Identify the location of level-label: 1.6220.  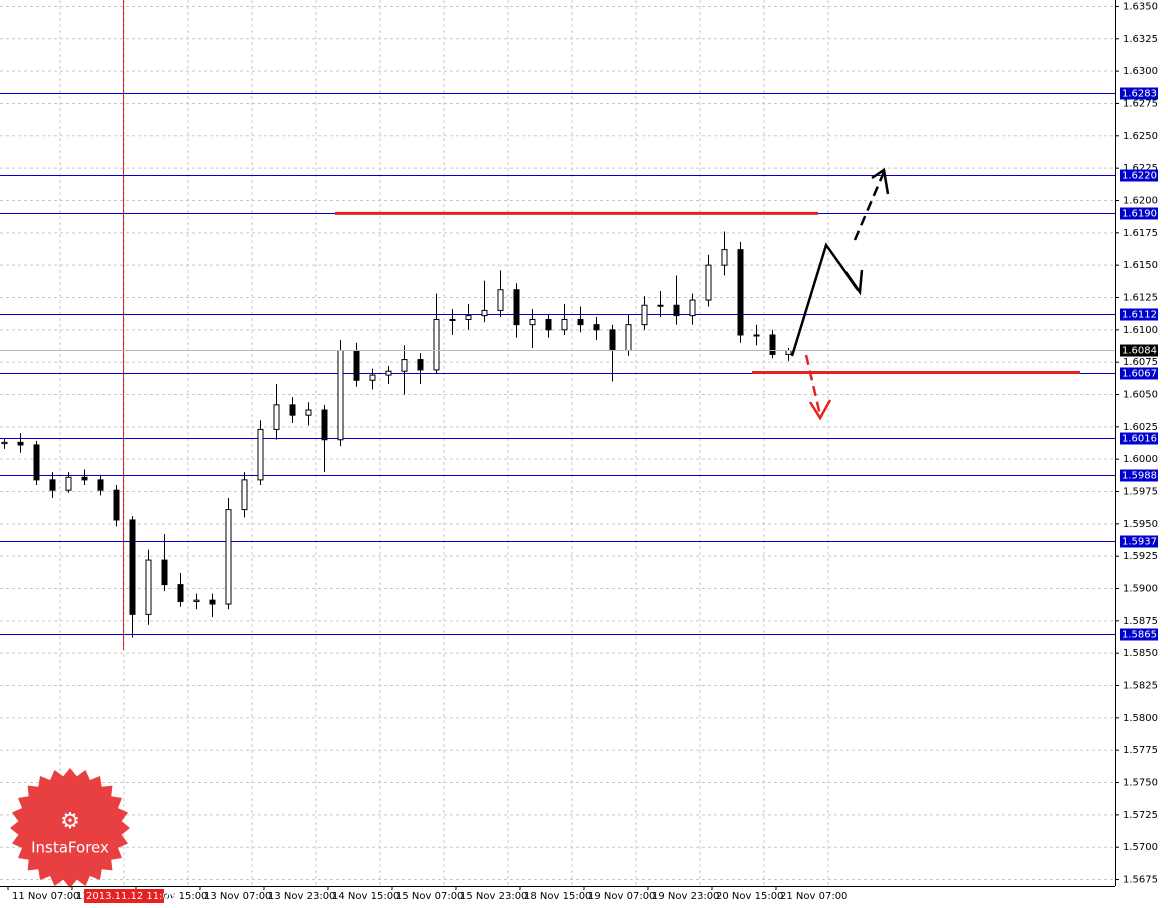
(1139, 176).